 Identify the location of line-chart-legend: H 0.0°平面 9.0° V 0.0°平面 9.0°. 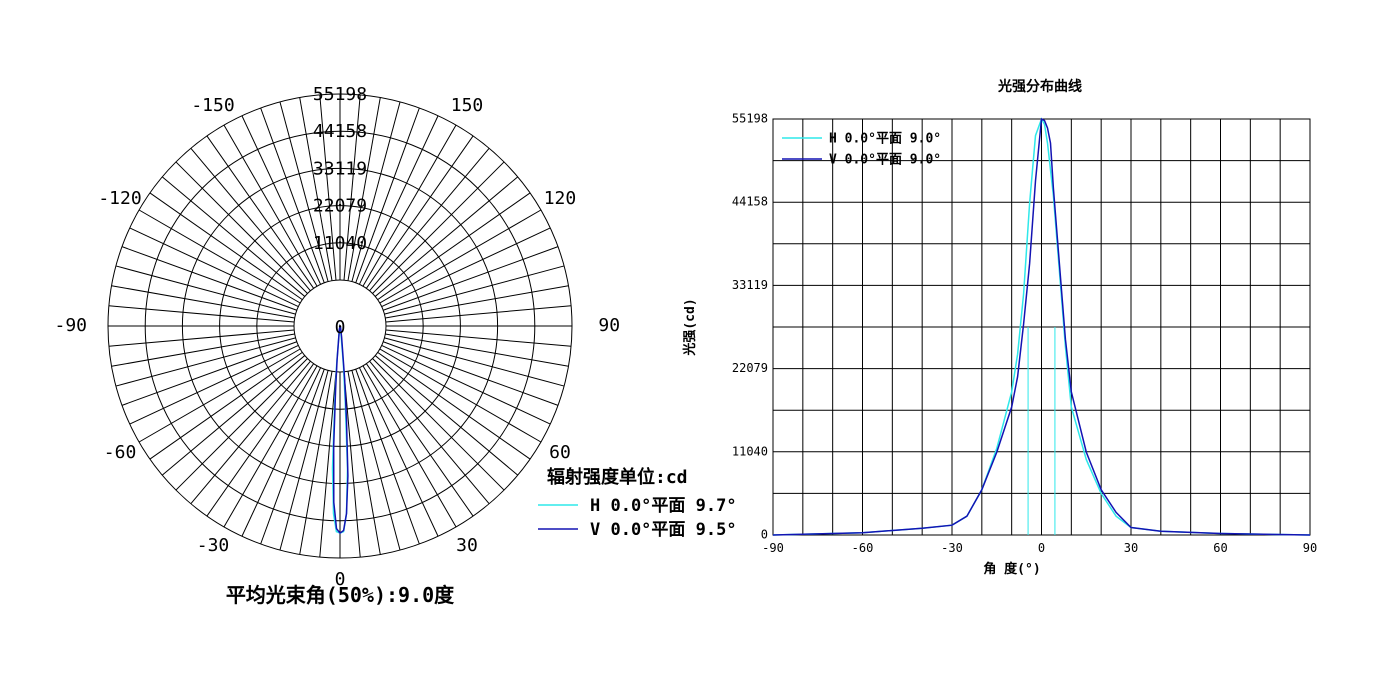
(861, 150).